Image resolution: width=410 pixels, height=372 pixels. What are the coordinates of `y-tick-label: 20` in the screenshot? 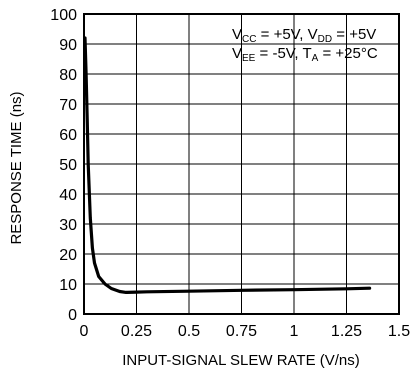 It's located at (68, 255).